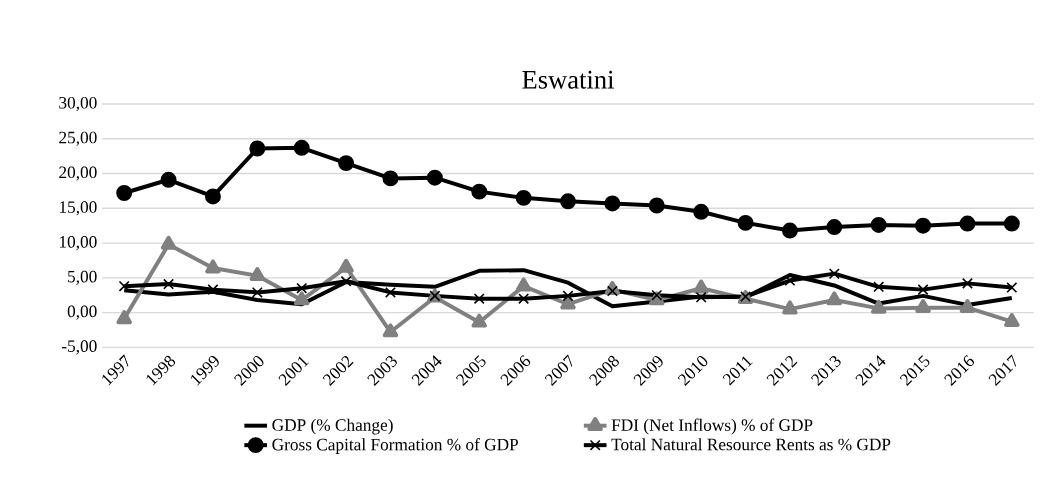 This screenshot has height=498, width=1052. Describe the element at coordinates (78, 104) in the screenshot. I see `y-tick-label: 30,00` at that location.